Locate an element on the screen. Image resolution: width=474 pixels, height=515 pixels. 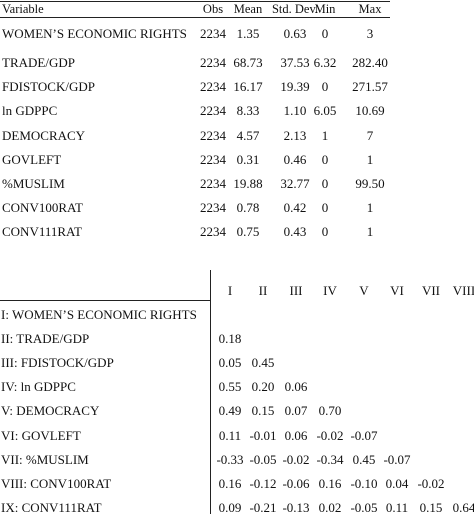
row-std-dev: 0.43 is located at coordinates (295, 231).